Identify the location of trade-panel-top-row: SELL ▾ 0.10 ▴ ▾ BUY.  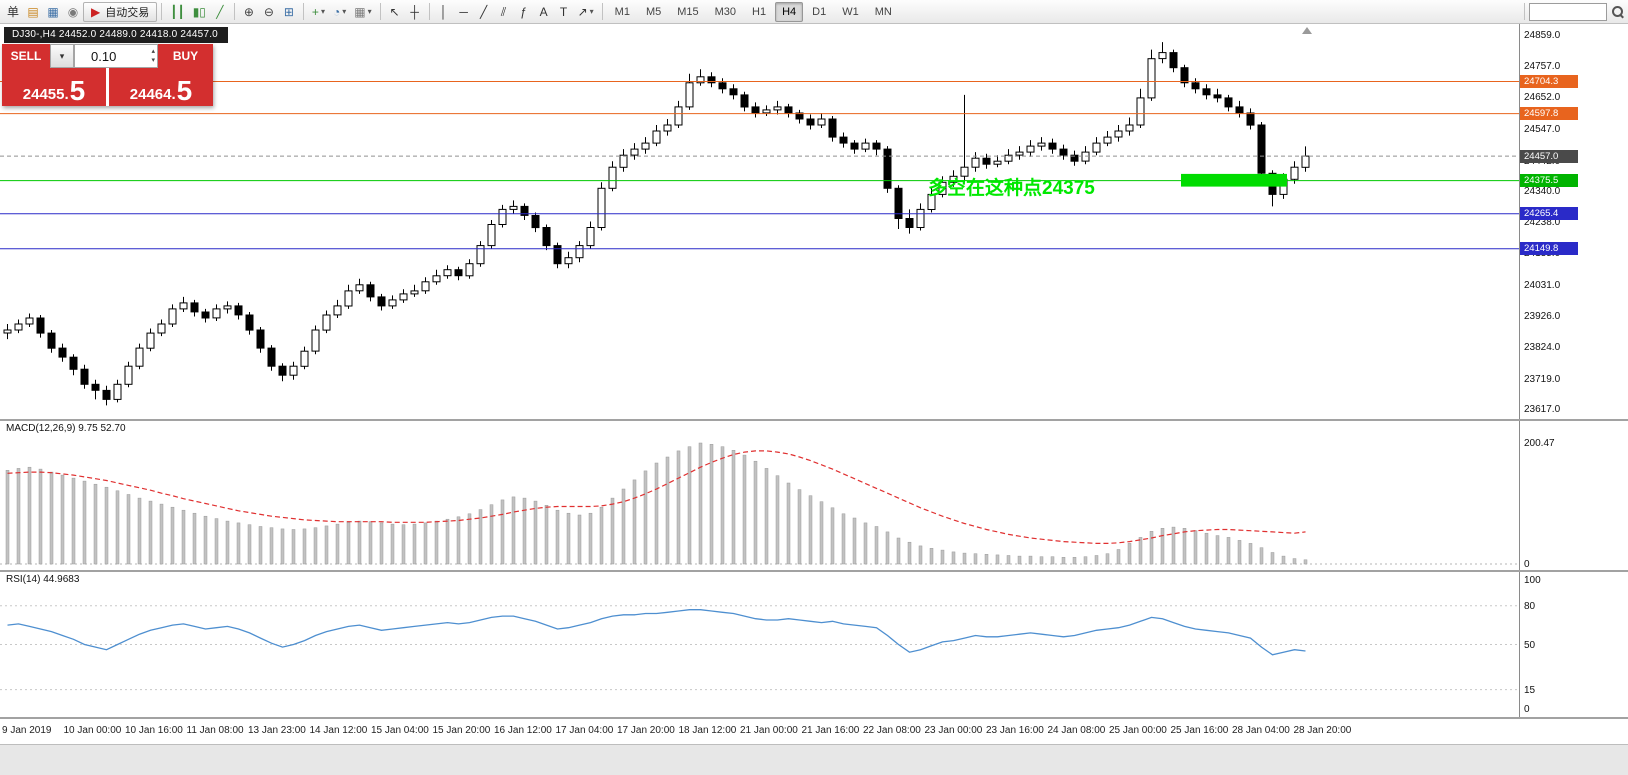
(107, 56).